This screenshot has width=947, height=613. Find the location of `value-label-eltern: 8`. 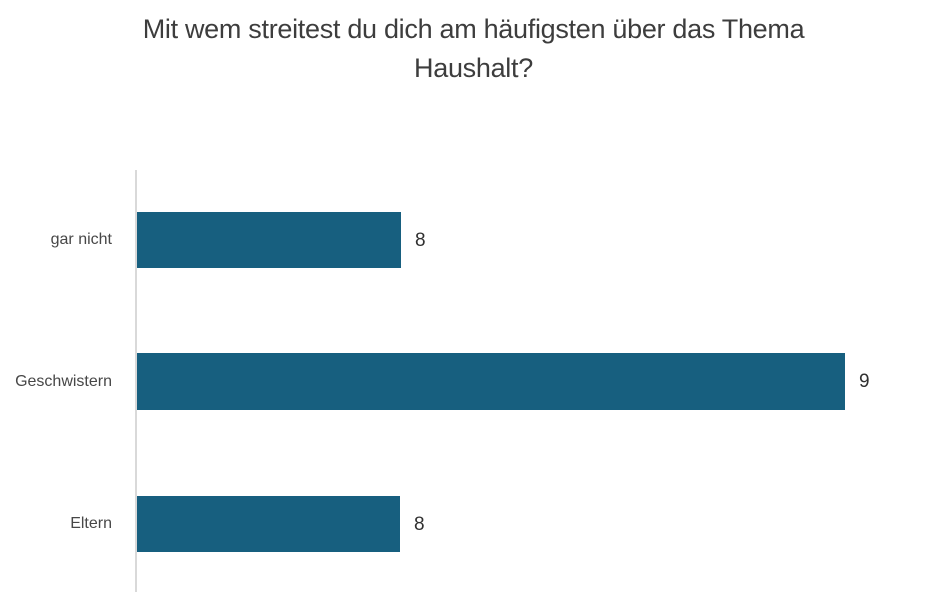

value-label-eltern: 8 is located at coordinates (419, 524).